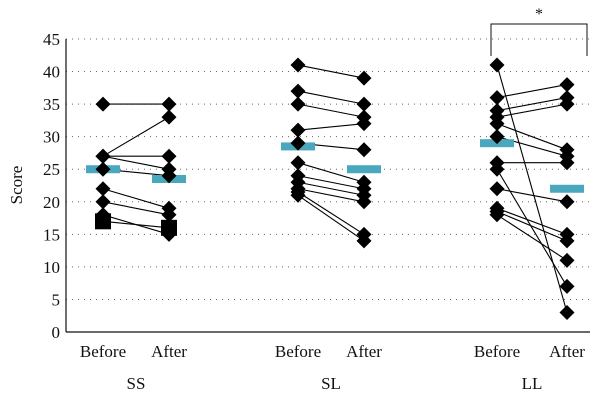  I want to click on y-tick-label: 25, so click(51, 169).